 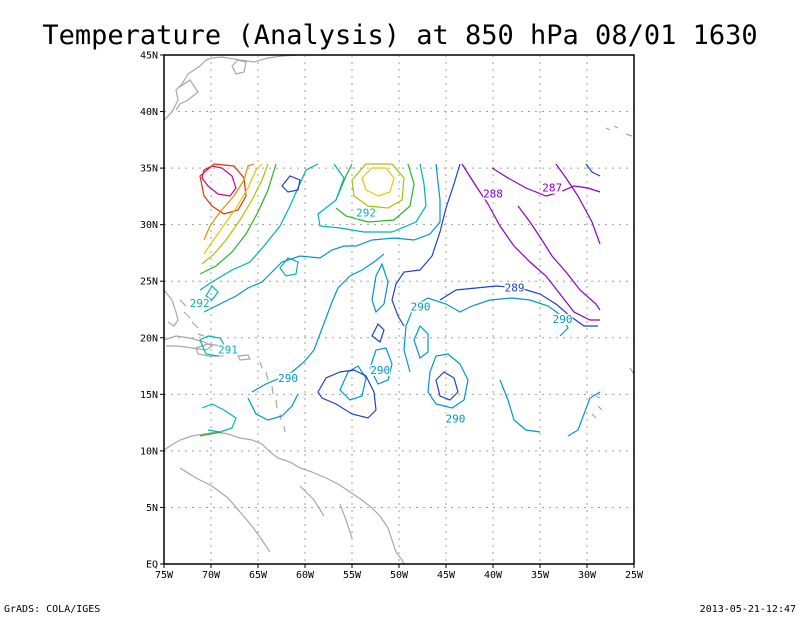 I want to click on coastline-bahamas, so click(x=192, y=318).